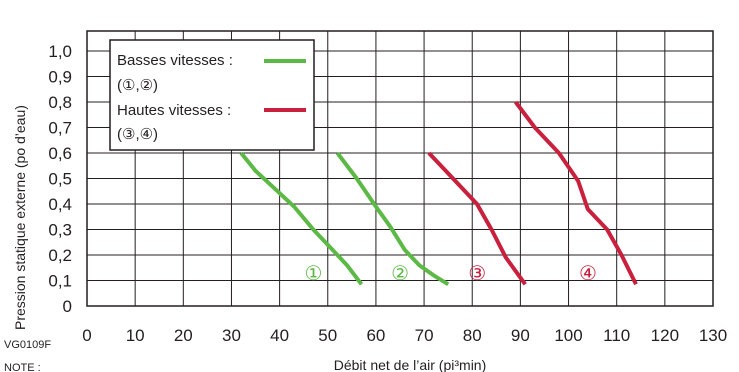 This screenshot has width=739, height=372. What do you see at coordinates (86, 335) in the screenshot?
I see `x-tick-label: 0` at bounding box center [86, 335].